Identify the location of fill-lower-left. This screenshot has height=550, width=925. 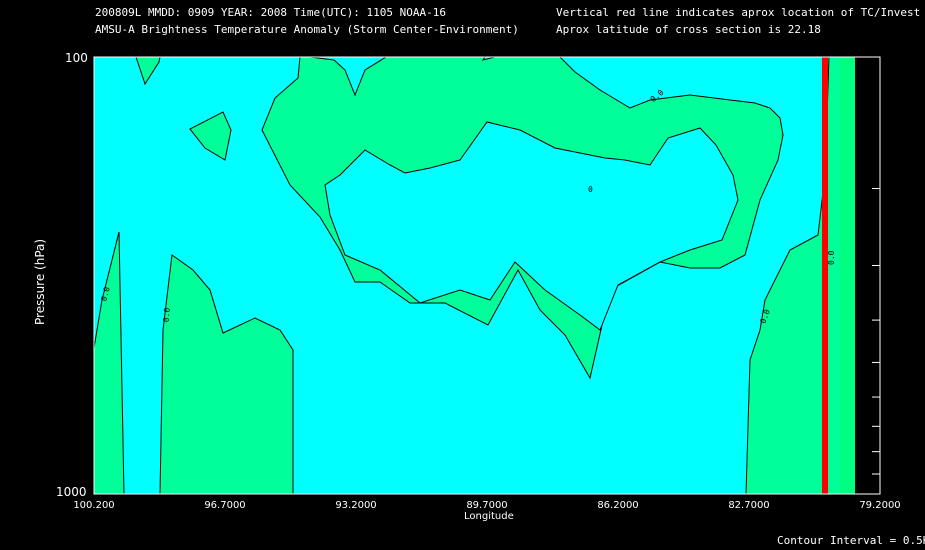
(226, 374).